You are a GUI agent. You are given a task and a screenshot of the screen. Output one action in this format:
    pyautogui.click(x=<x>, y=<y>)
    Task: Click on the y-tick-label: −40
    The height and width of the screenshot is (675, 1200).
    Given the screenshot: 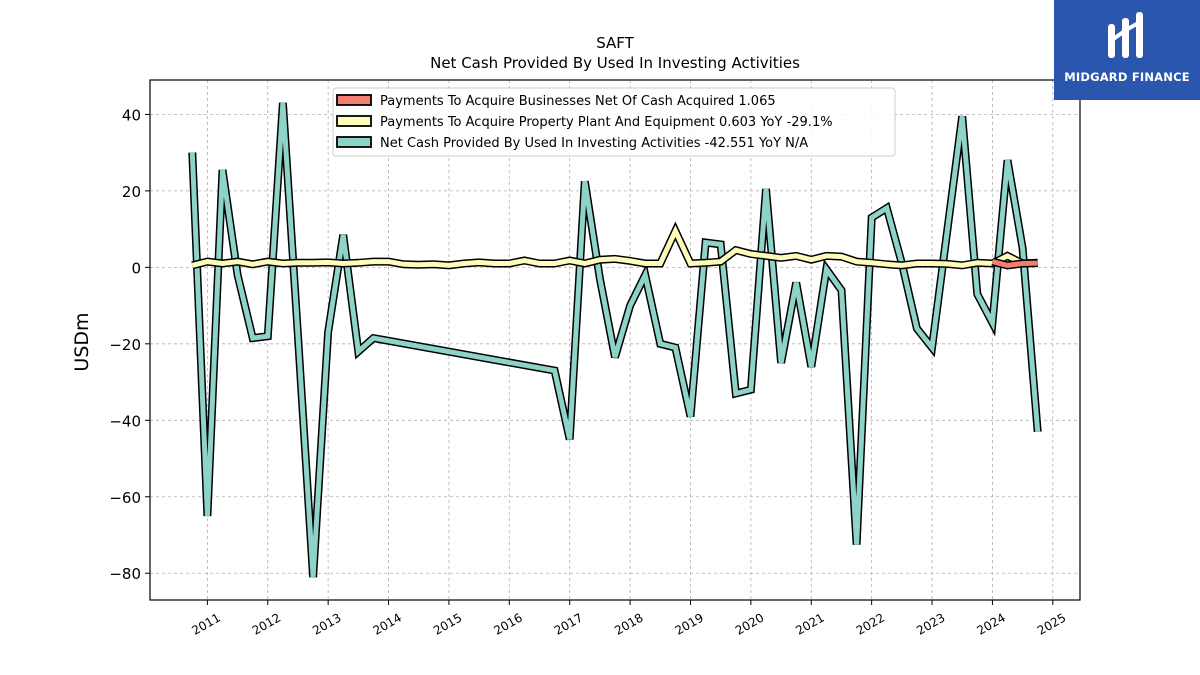 What is the action you would take?
    pyautogui.click(x=125, y=421)
    